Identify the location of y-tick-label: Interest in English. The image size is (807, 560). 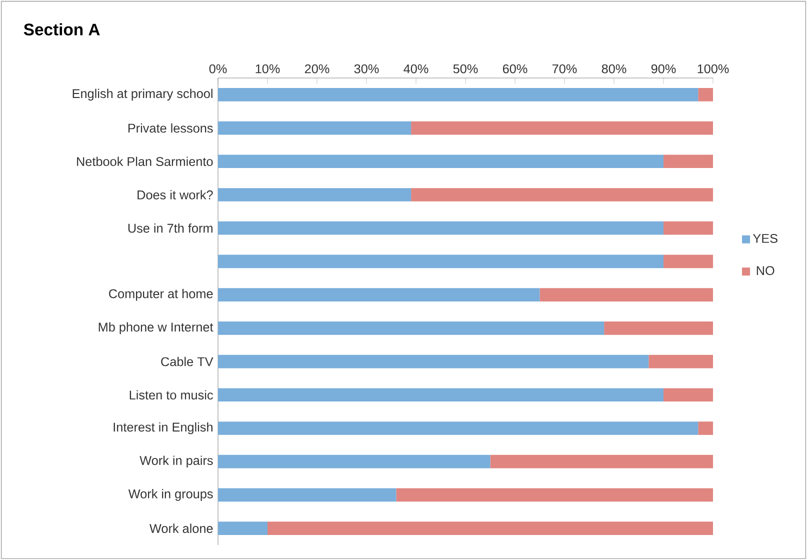
(163, 428).